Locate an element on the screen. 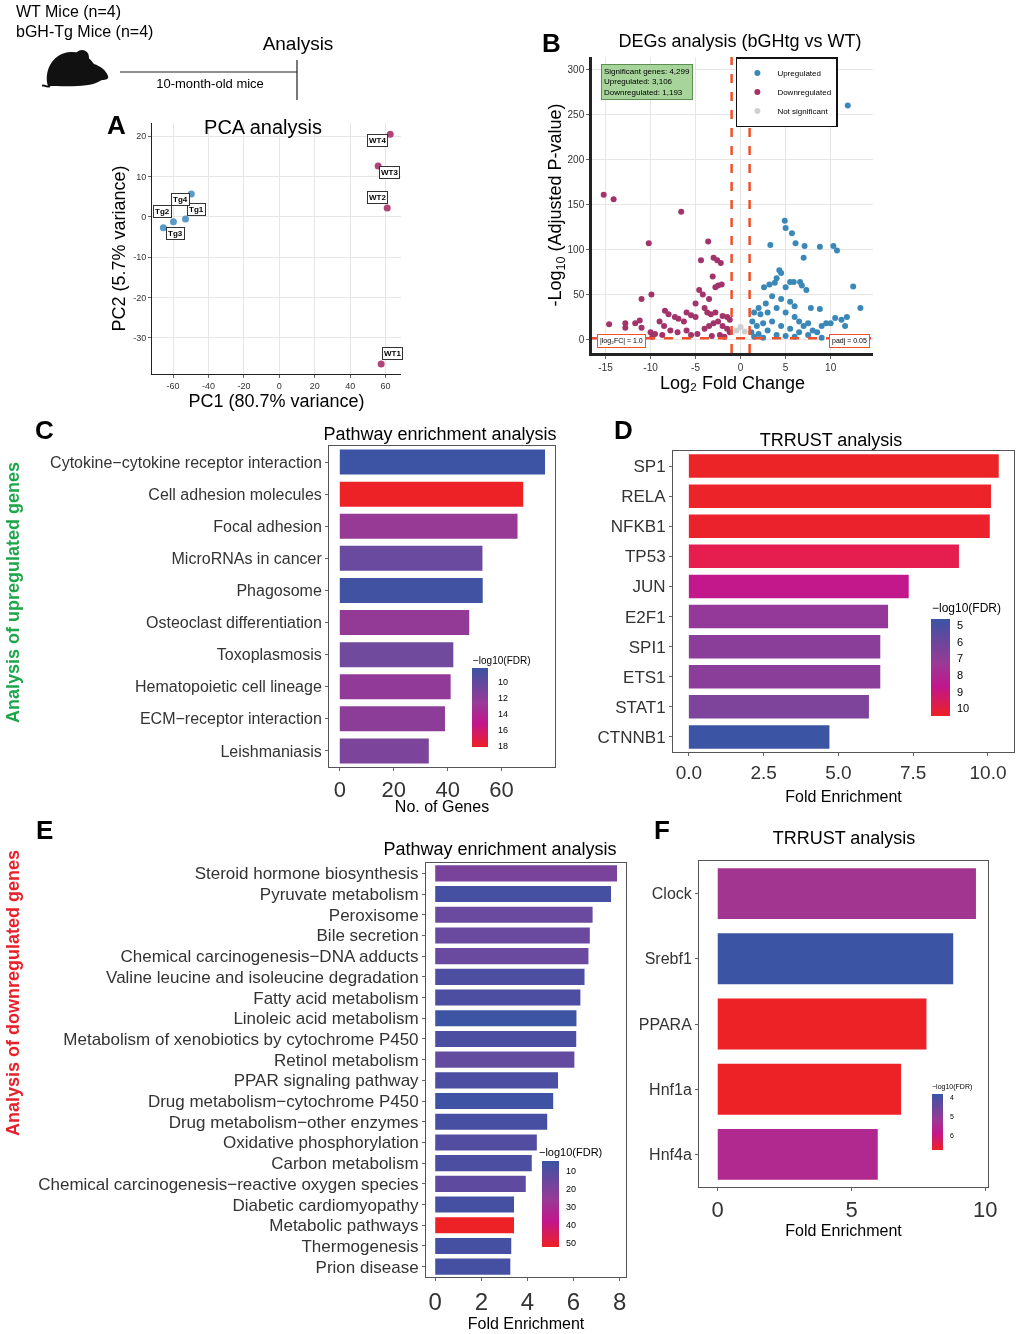 The width and height of the screenshot is (1020, 1334). y-tick-label: -10 is located at coordinates (140, 257).